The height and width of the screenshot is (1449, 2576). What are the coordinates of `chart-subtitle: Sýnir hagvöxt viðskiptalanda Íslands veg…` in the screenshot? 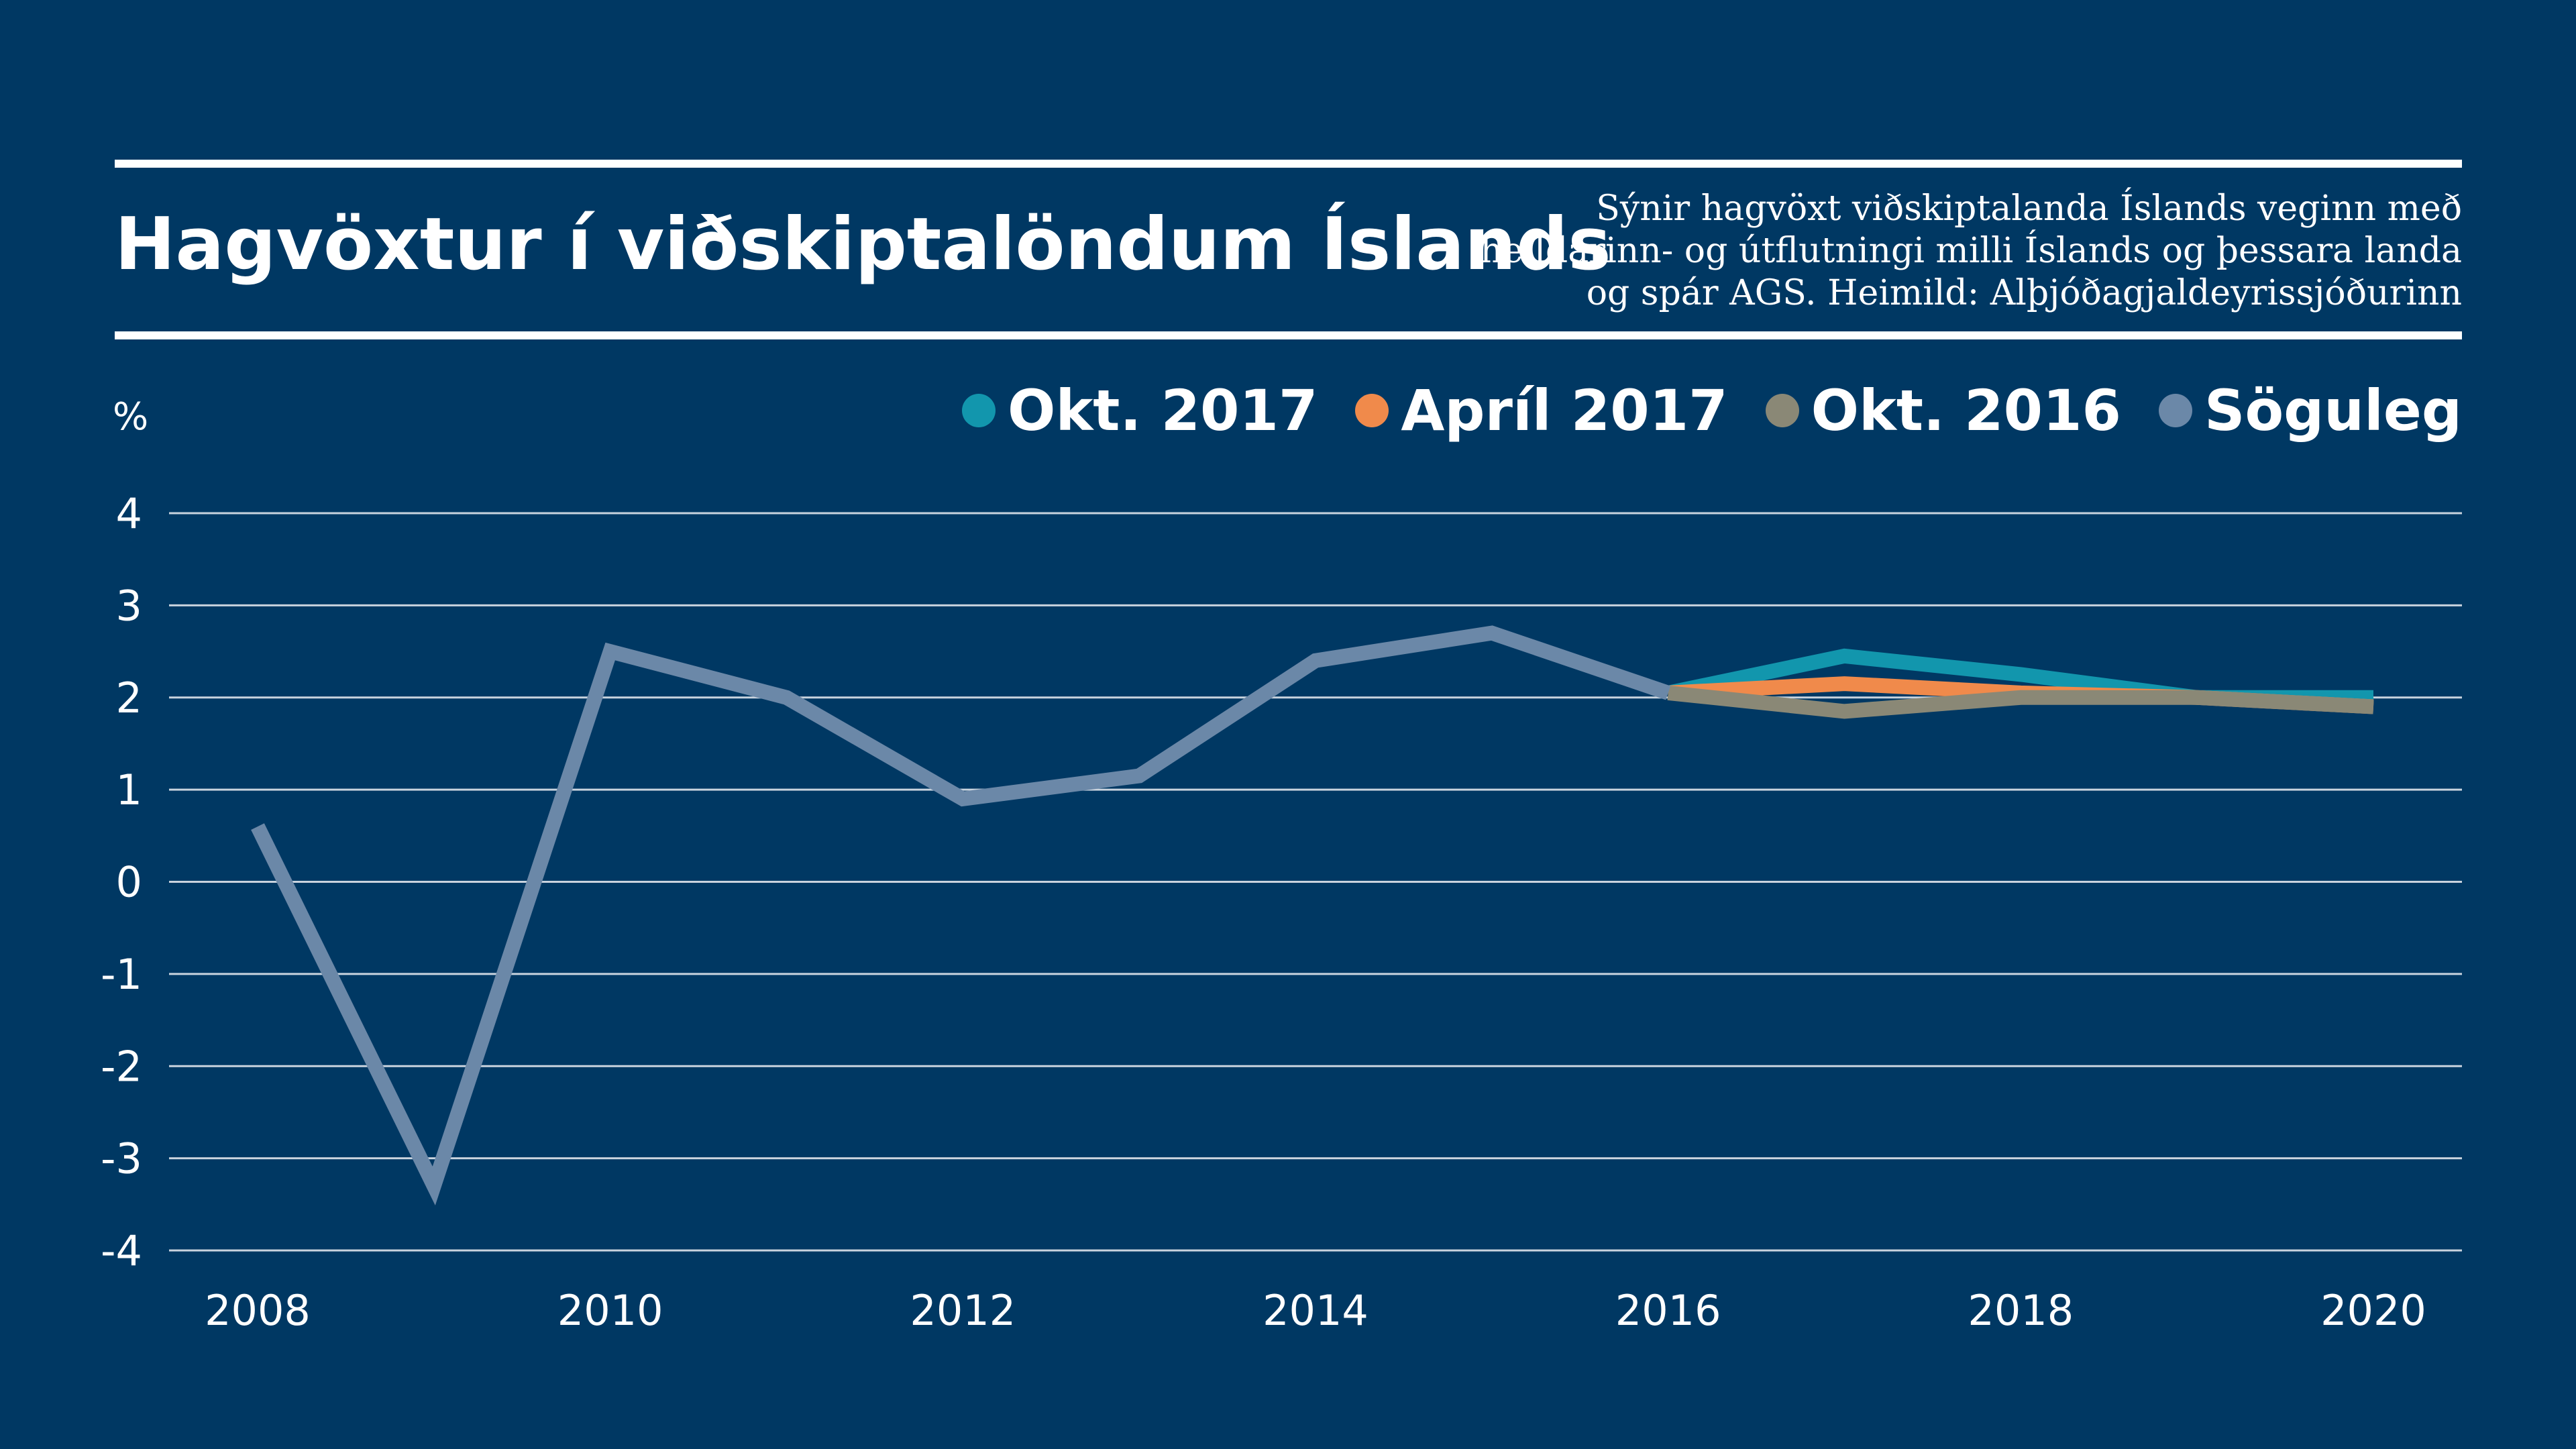 It's located at (1925, 251).